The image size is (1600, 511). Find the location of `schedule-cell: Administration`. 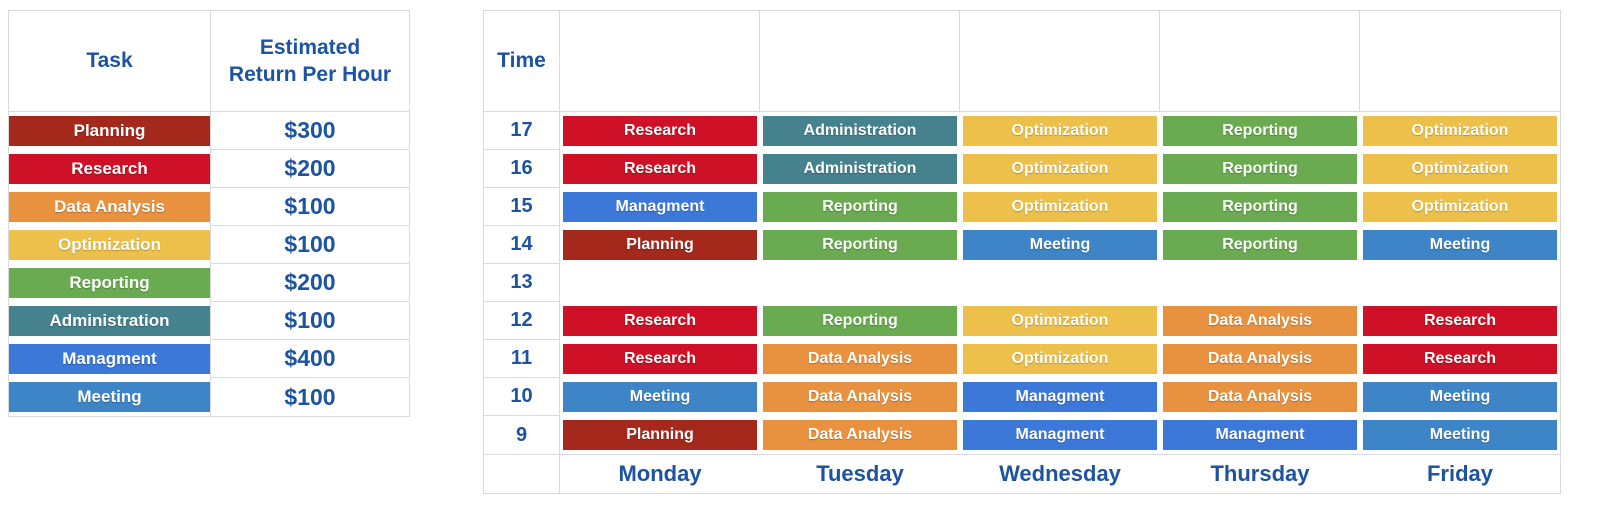

schedule-cell: Administration is located at coordinates (860, 169).